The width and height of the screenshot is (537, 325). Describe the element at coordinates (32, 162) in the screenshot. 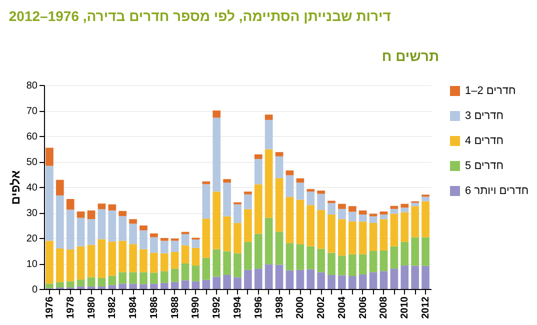

I see `y-tick-label: 50` at that location.